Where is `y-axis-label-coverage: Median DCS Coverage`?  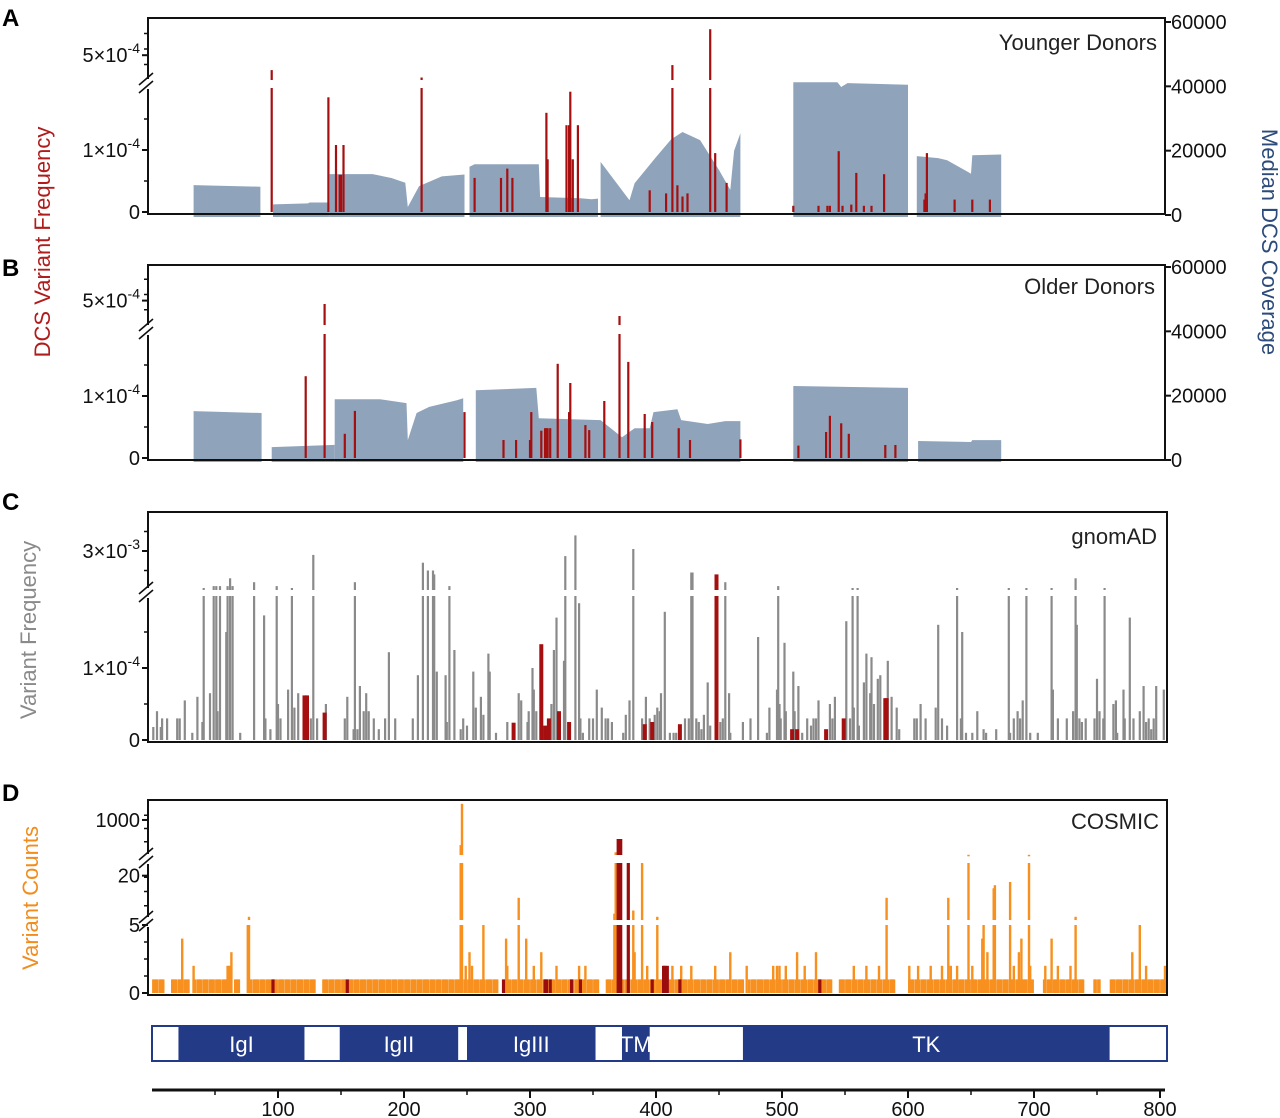 y-axis-label-coverage: Median DCS Coverage is located at coordinates (1268, 242).